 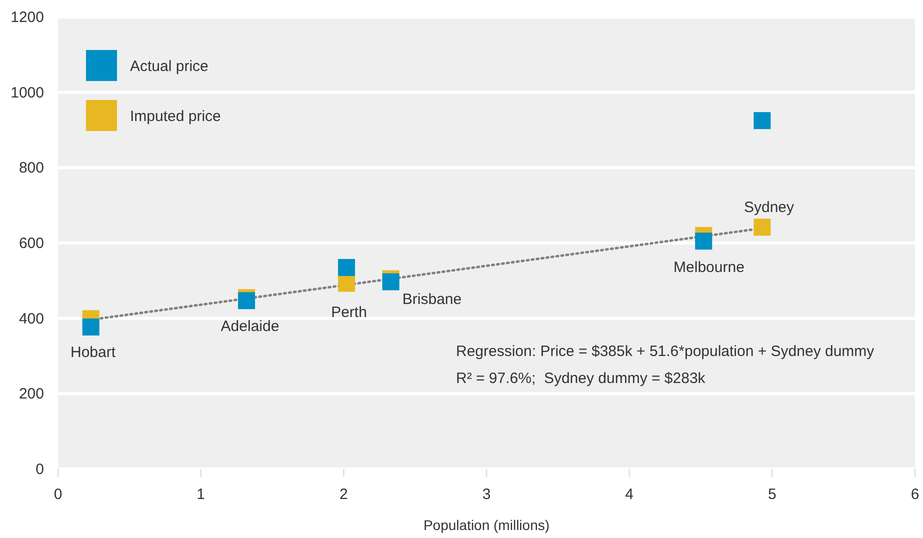 I want to click on annotation: Melbourne, so click(x=709, y=267).